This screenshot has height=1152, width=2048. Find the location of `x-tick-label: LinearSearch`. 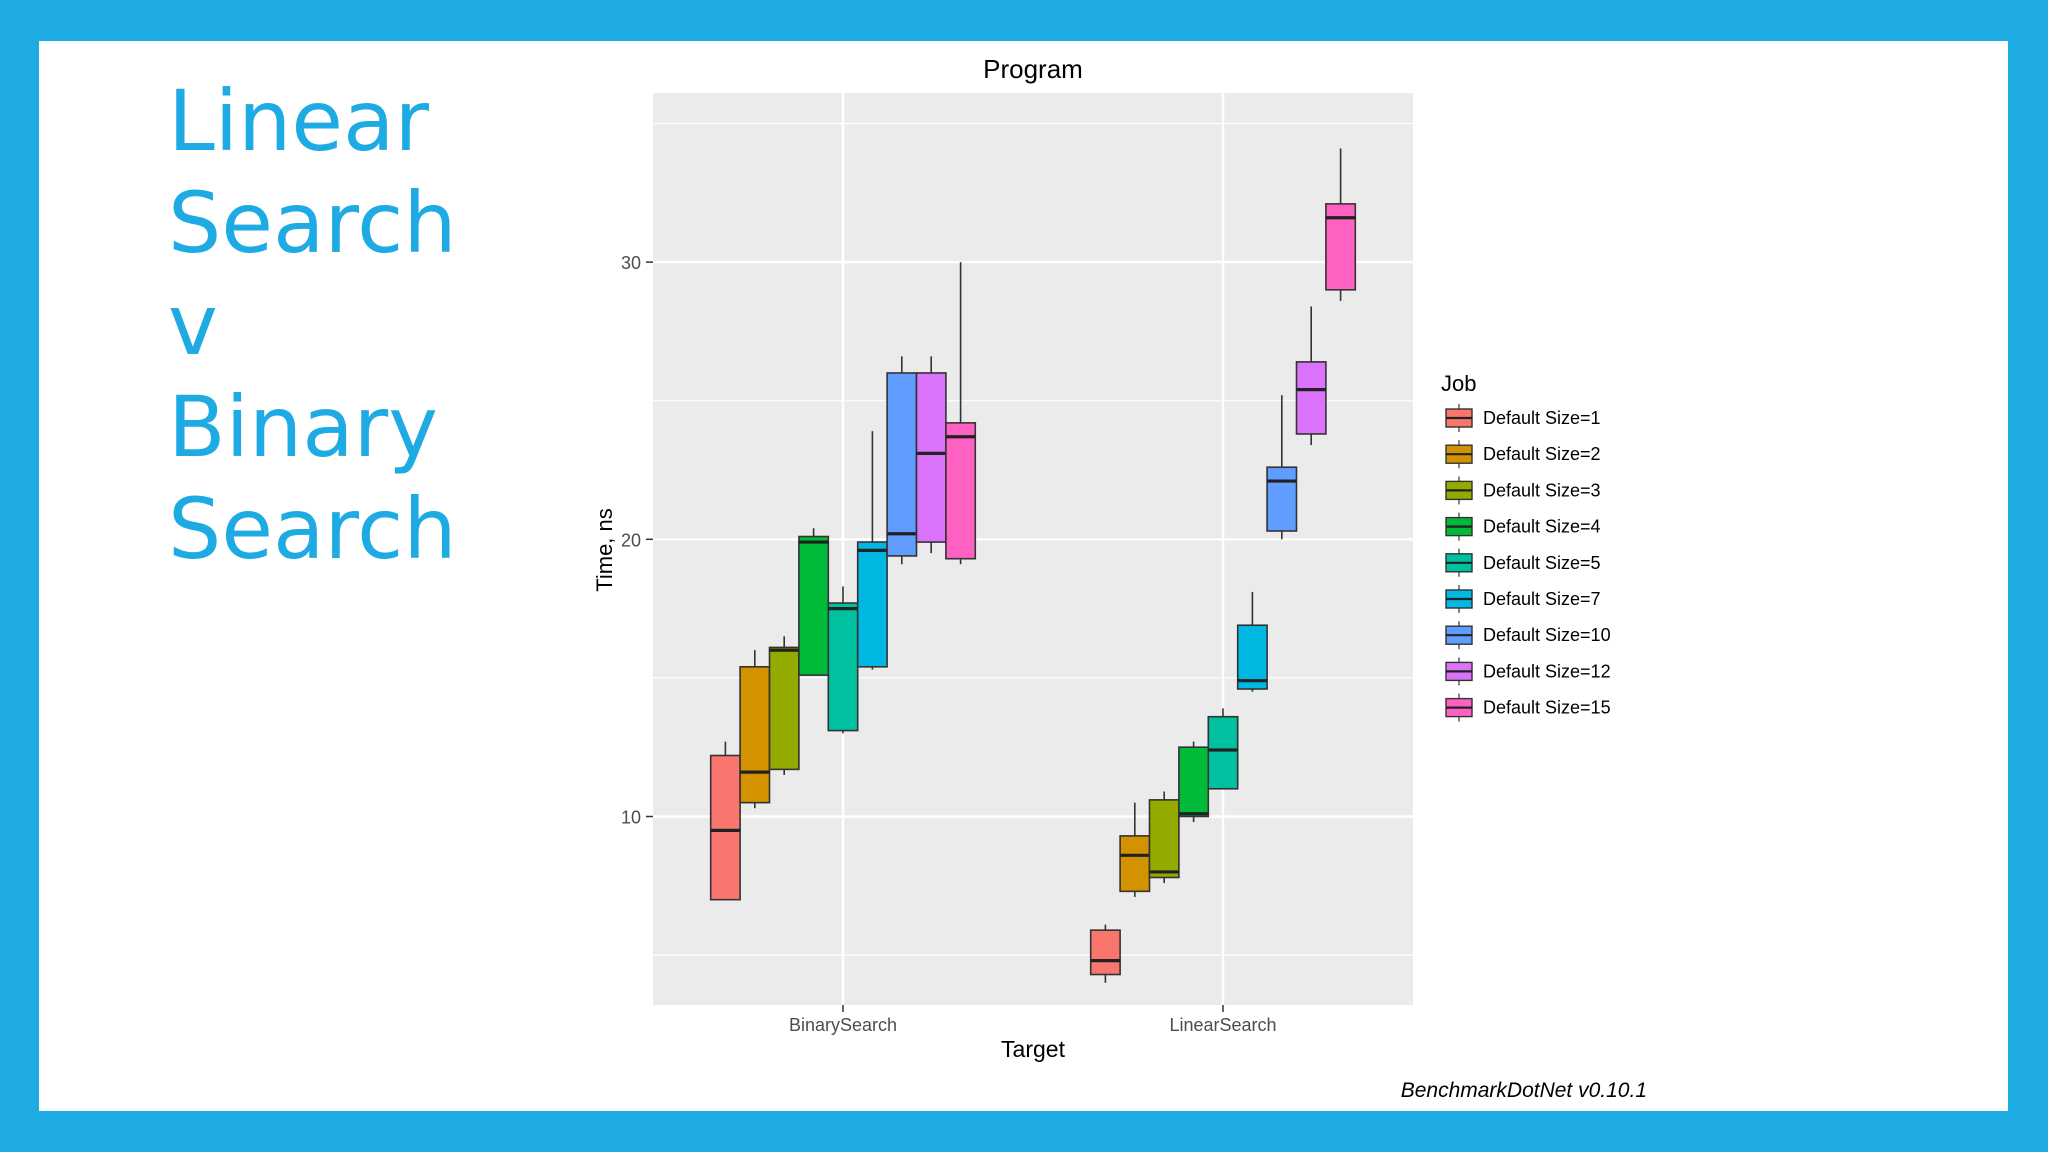

x-tick-label: LinearSearch is located at coordinates (1222, 1025).